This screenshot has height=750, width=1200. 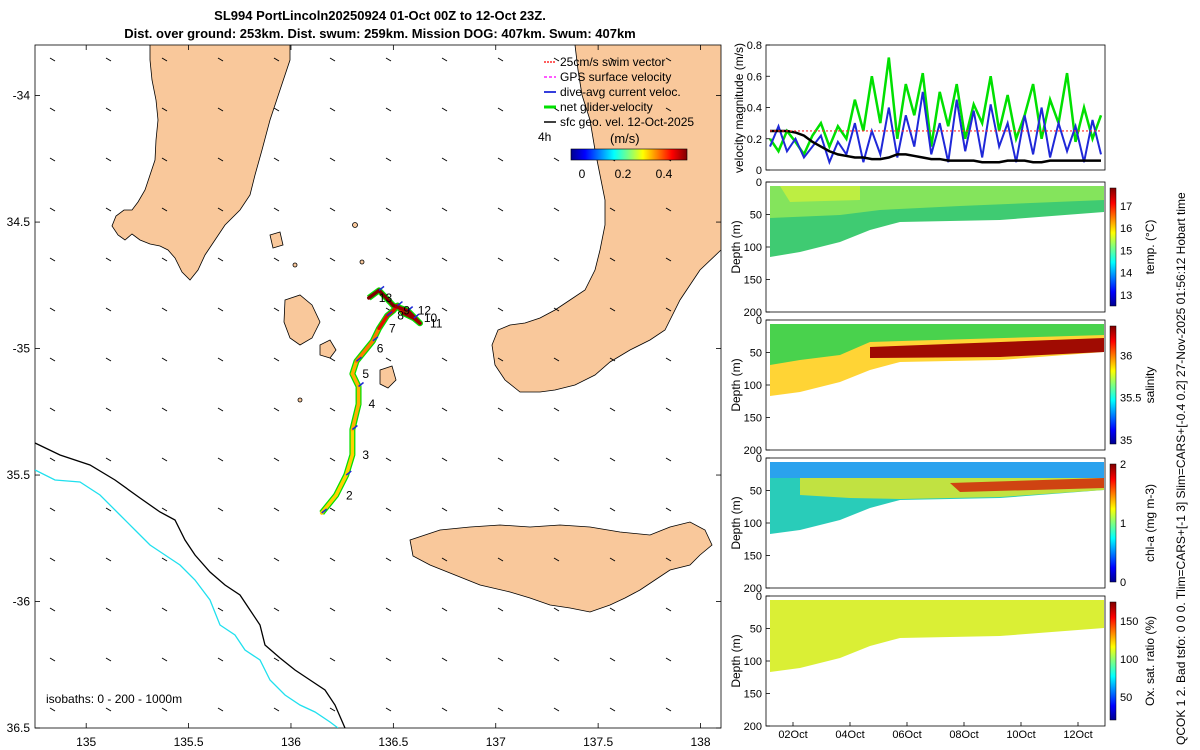 I want to click on colorbar-label: chl-a (mg m-3), so click(x=1150, y=523).